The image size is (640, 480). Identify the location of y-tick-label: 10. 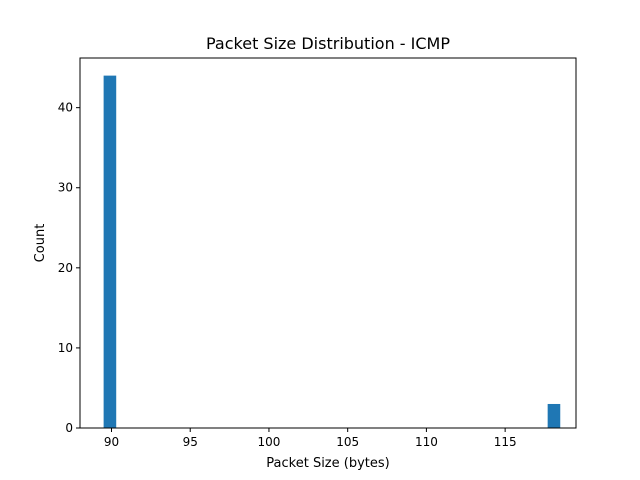
(65, 348).